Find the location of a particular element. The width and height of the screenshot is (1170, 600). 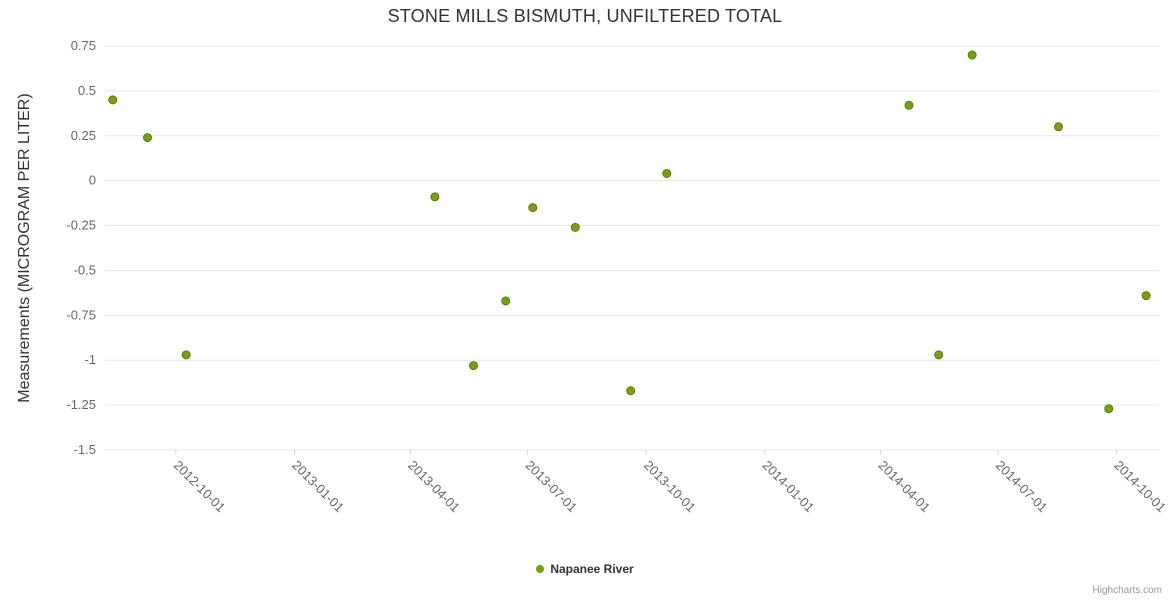

highcharts-credits-link: Highcharts.com is located at coordinates (1127, 590).